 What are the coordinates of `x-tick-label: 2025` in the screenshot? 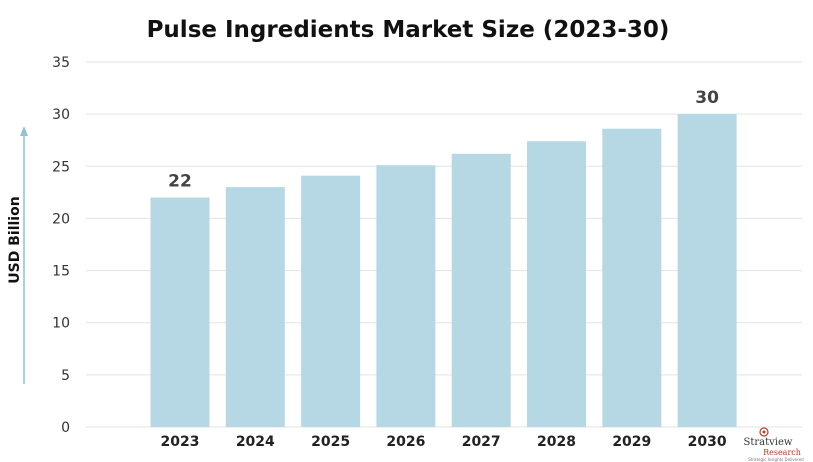 It's located at (330, 442).